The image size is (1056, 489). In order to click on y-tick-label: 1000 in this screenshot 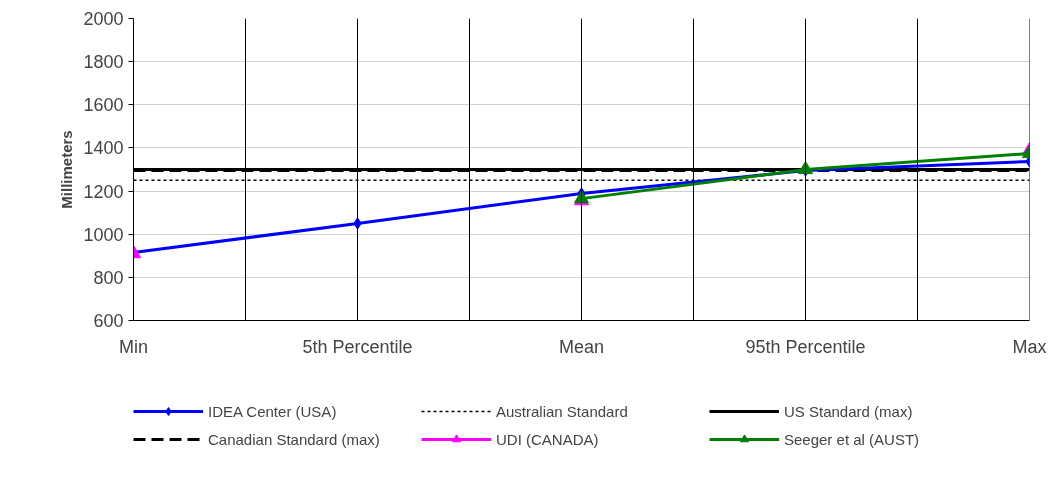, I will do `click(103, 234)`.